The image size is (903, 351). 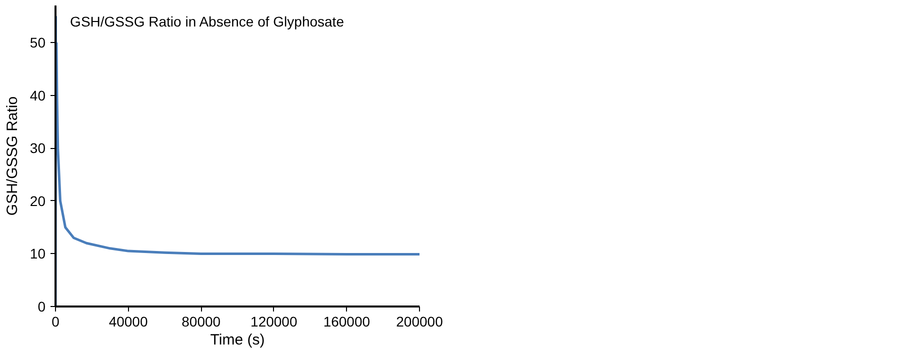 What do you see at coordinates (207, 22) in the screenshot?
I see `text: GSH/GSSG Ratio in Absence of Glyphosate` at bounding box center [207, 22].